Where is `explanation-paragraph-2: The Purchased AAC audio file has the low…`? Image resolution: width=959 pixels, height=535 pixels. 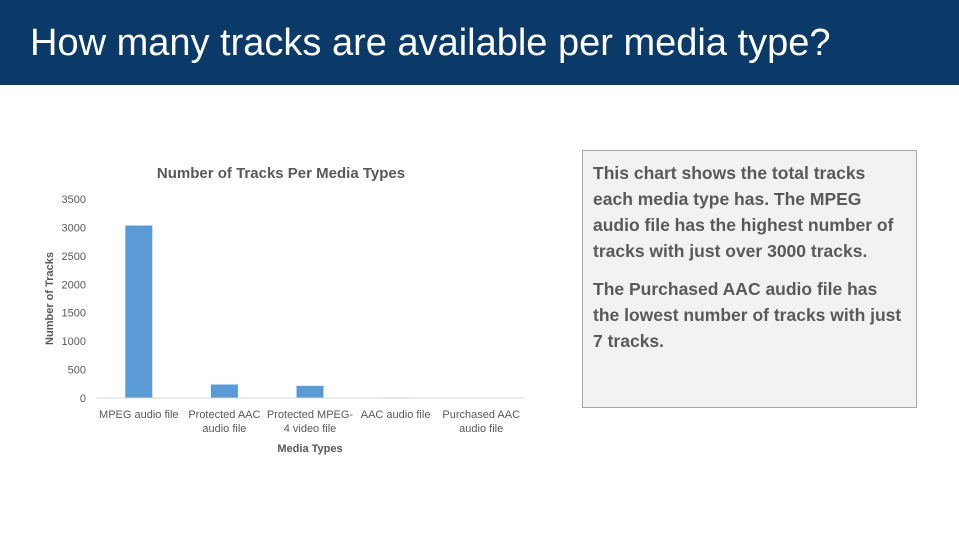
explanation-paragraph-2: The Purchased AAC audio file has the low… is located at coordinates (747, 315).